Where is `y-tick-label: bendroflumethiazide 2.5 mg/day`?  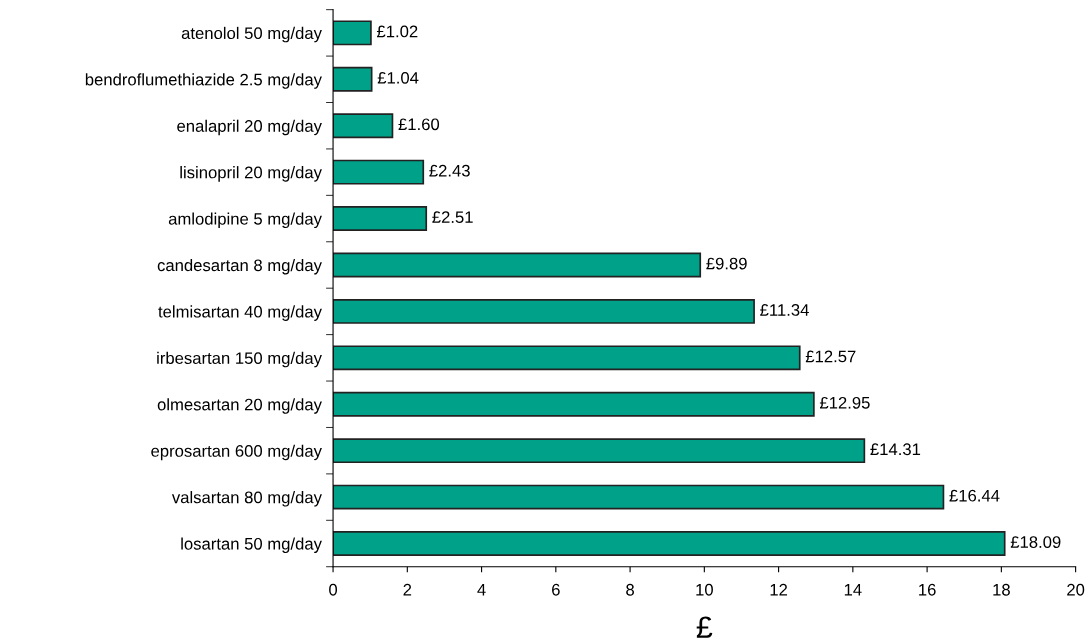 y-tick-label: bendroflumethiazide 2.5 mg/day is located at coordinates (203, 81).